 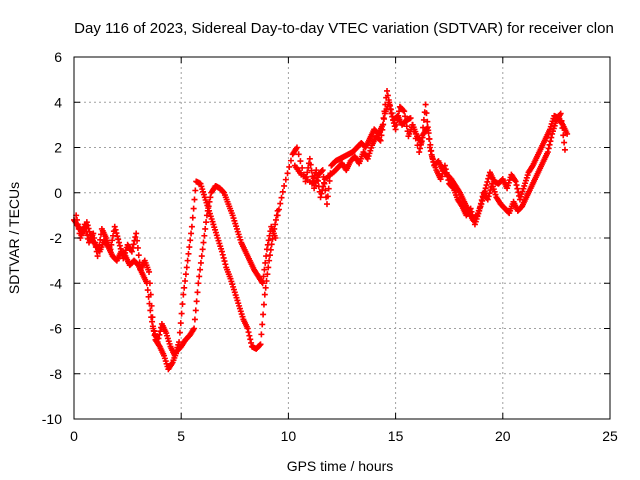 I want to click on x-tick-label: 0, so click(x=74, y=436).